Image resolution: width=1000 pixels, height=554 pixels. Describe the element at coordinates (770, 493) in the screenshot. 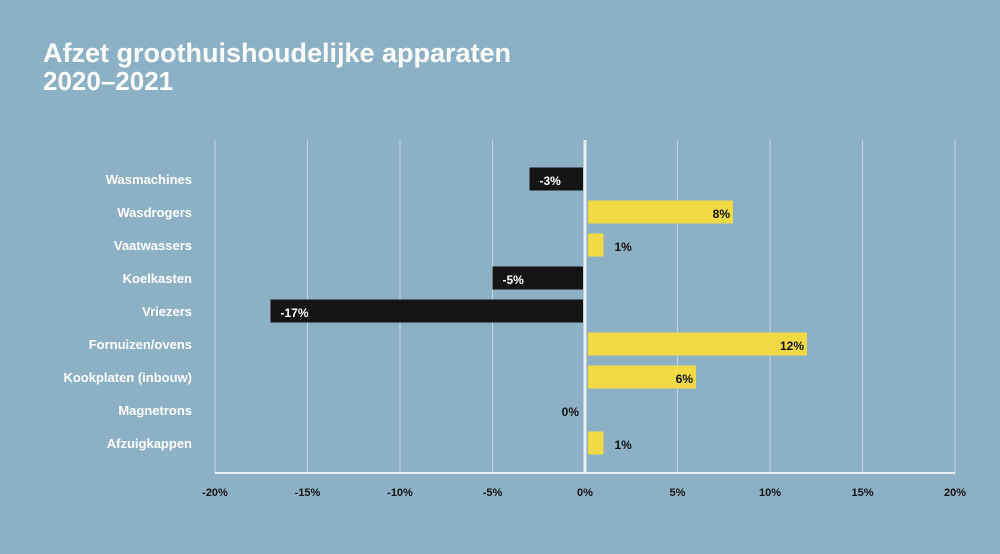

I see `x-tick-label: 10%` at that location.